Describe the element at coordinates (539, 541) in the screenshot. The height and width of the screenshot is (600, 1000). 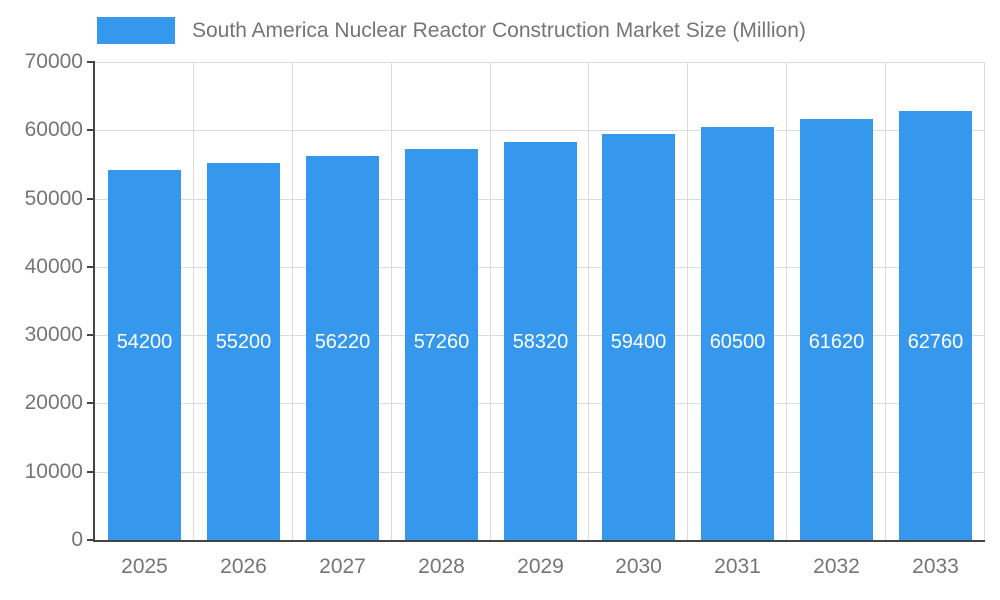
I see `x-axis-line` at that location.